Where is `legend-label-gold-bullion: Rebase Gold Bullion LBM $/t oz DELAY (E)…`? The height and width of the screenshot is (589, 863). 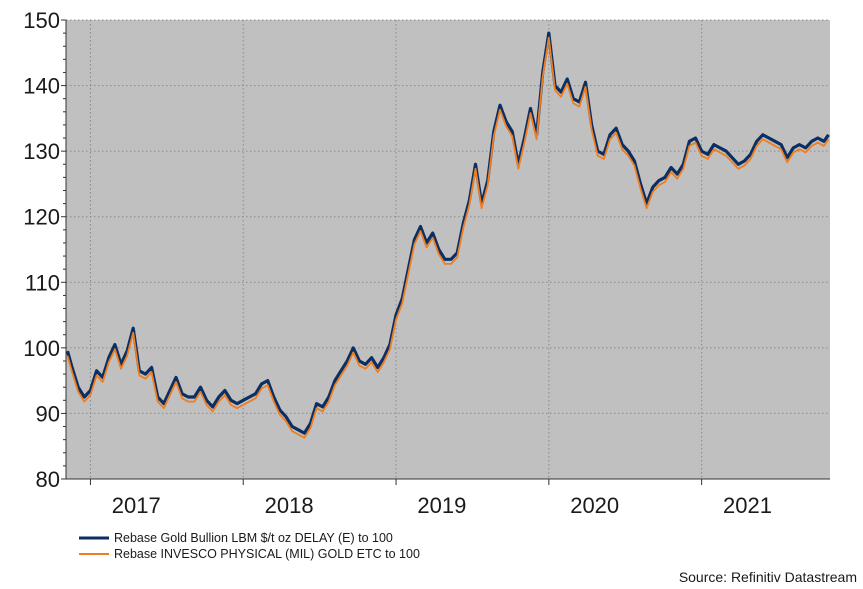 legend-label-gold-bullion: Rebase Gold Bullion LBM $/t oz DELAY (E)… is located at coordinates (253, 538).